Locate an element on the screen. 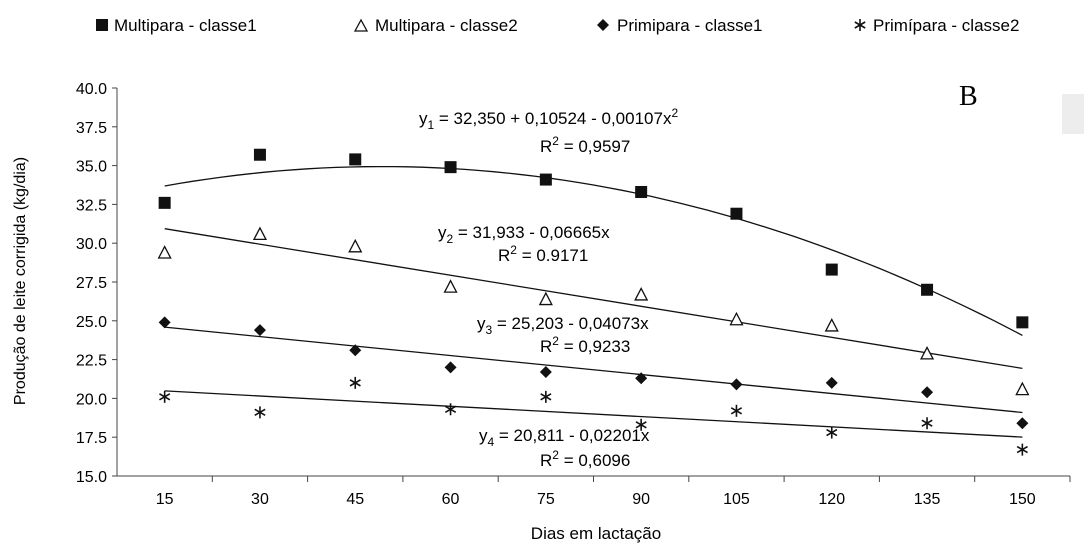  y-axis-label: Produção de leite corrigida (kg/dia) is located at coordinates (20, 281).